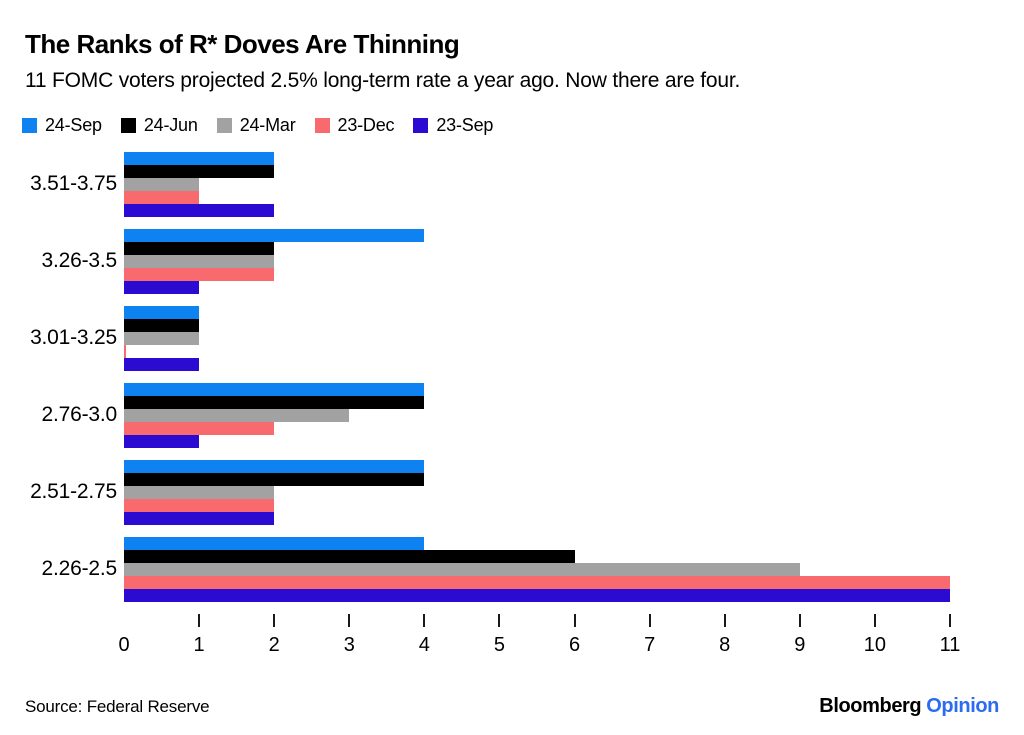  I want to click on brand-opinion: Opinion, so click(962, 706).